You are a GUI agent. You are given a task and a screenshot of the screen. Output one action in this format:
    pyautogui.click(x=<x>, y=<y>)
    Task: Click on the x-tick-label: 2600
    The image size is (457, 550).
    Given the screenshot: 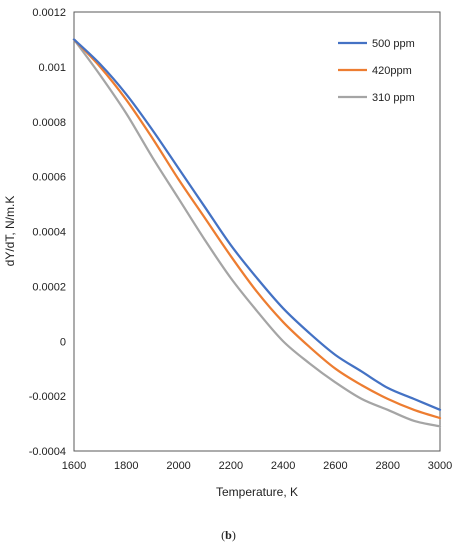 What is the action you would take?
    pyautogui.click(x=335, y=466)
    